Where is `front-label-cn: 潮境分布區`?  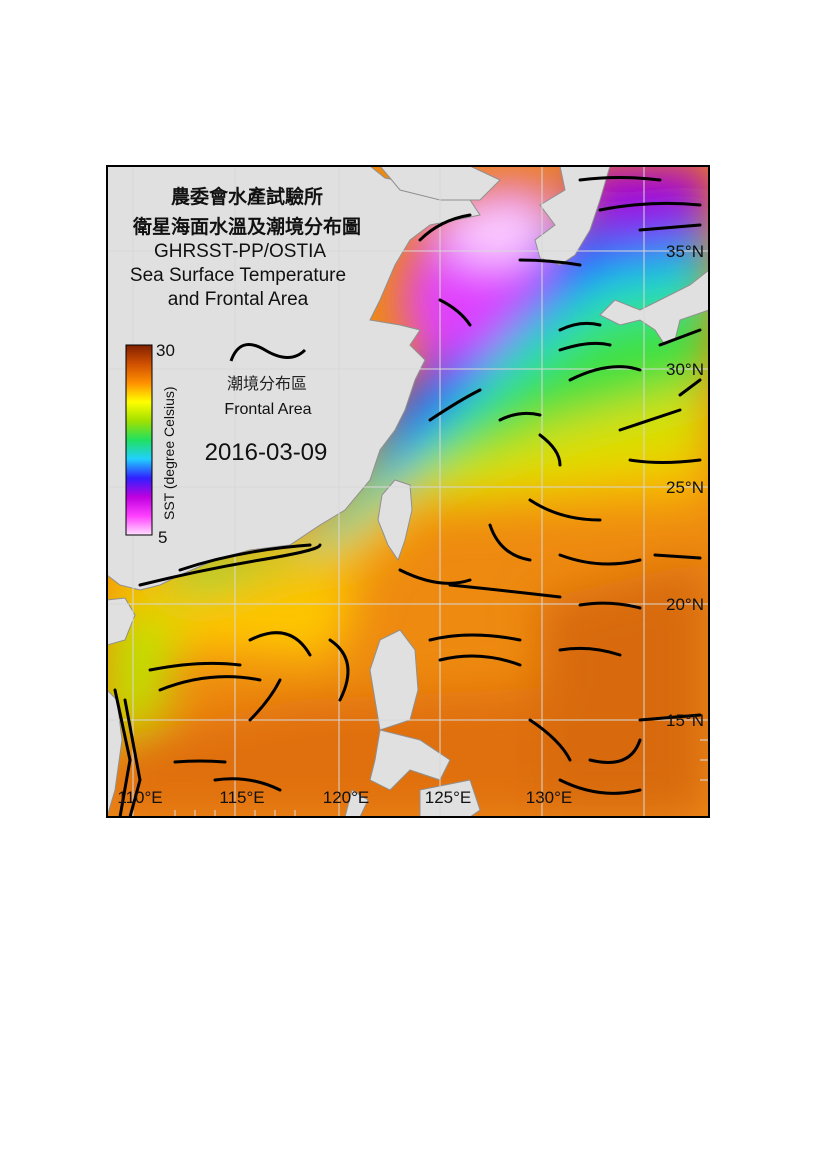
front-label-cn: 潮境分布區 is located at coordinates (267, 383).